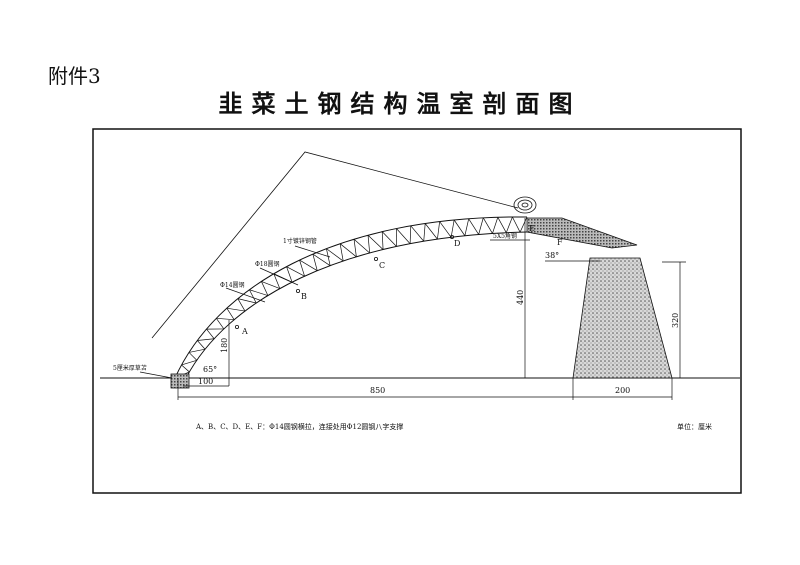  What do you see at coordinates (210, 369) in the screenshot?
I see `angle-65: 65°` at bounding box center [210, 369].